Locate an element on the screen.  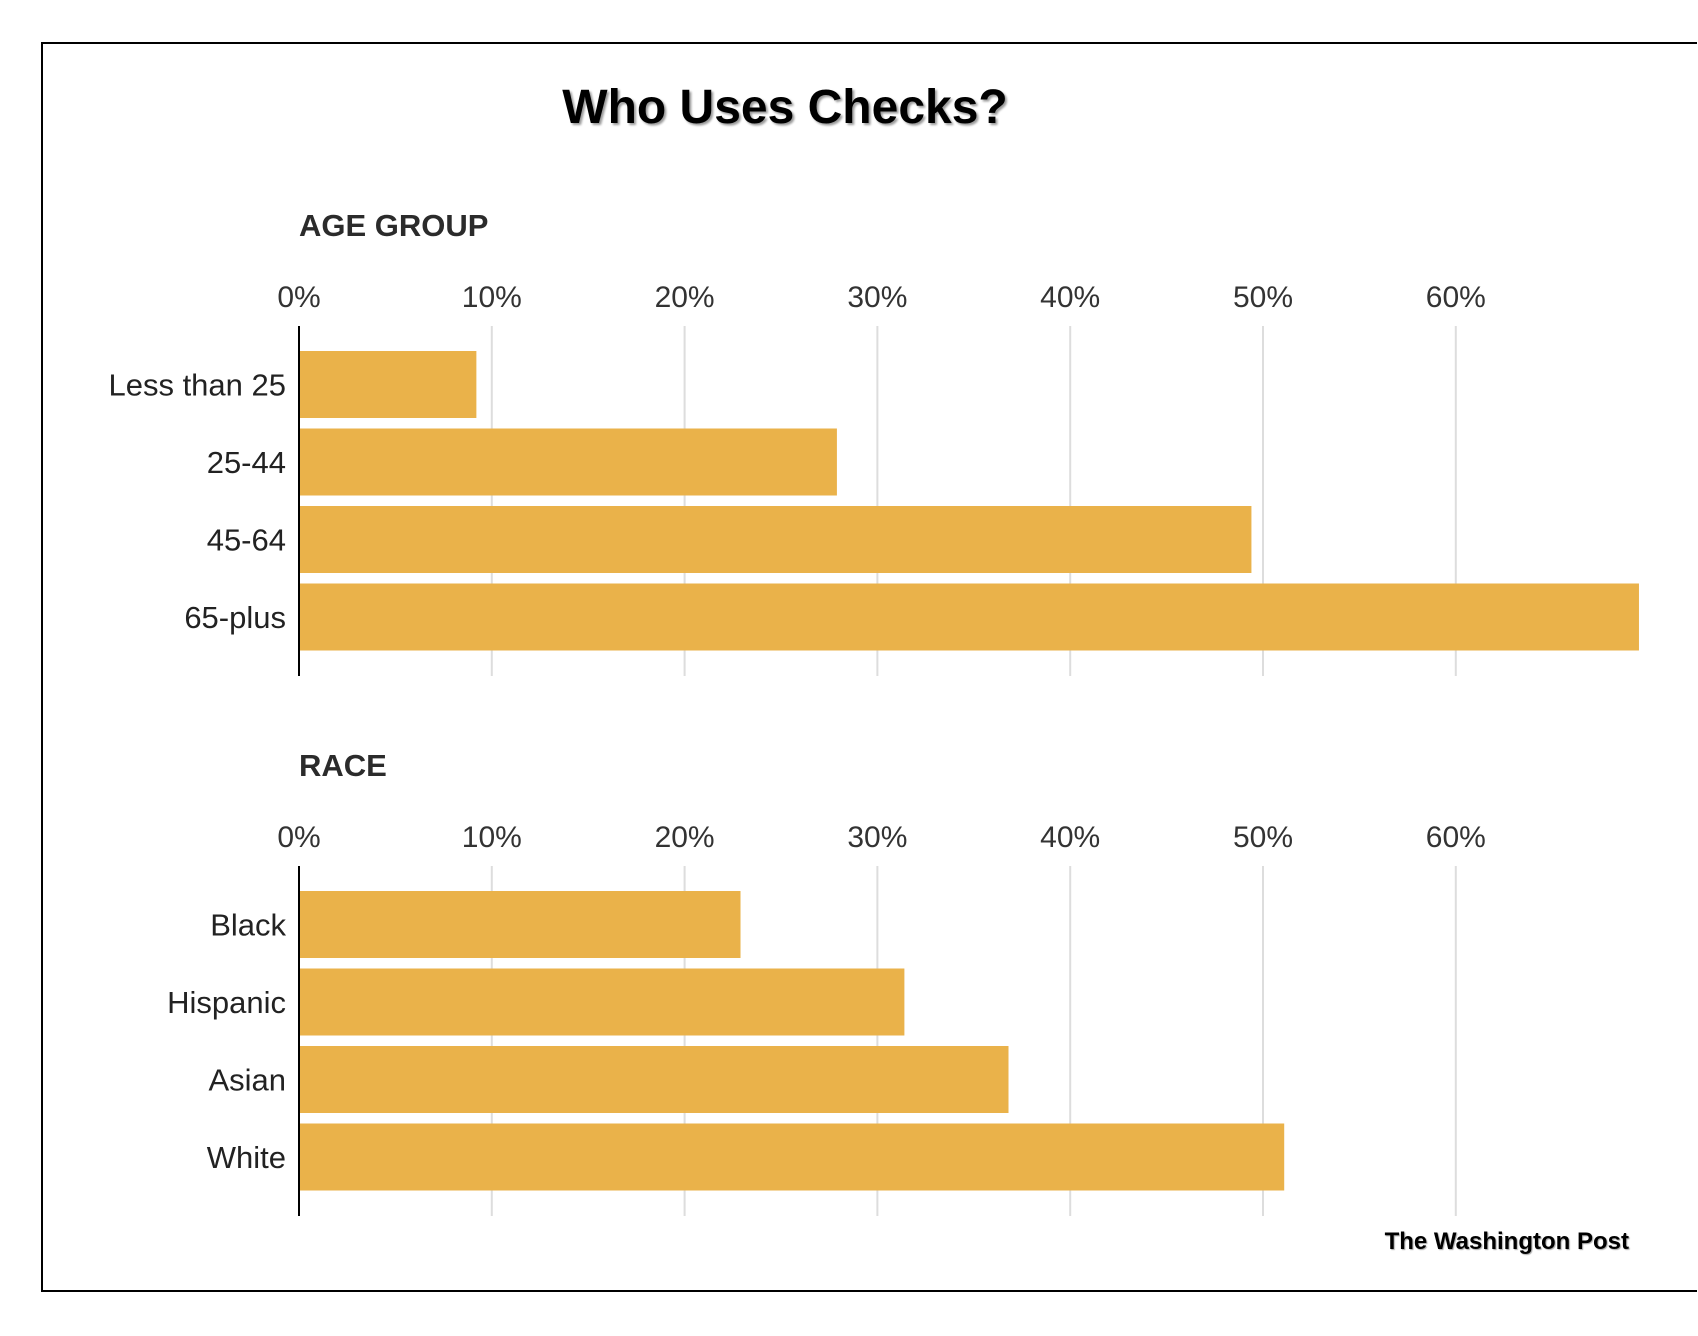
age-tick-label: 10% is located at coordinates (492, 297).